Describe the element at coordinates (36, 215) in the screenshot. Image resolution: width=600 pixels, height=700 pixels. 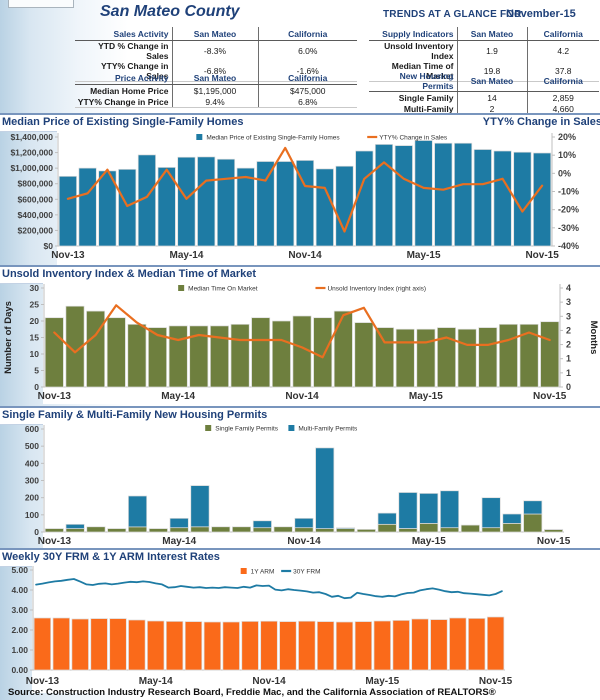
I see `svg-text: $400,000` at that location.